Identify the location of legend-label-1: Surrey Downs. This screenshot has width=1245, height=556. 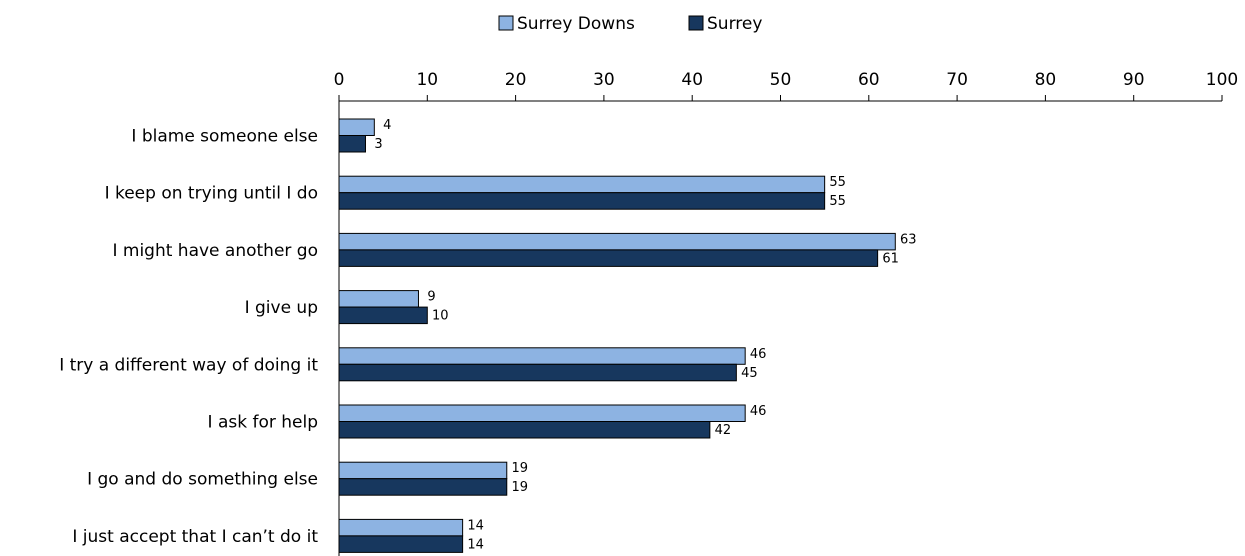
(576, 24).